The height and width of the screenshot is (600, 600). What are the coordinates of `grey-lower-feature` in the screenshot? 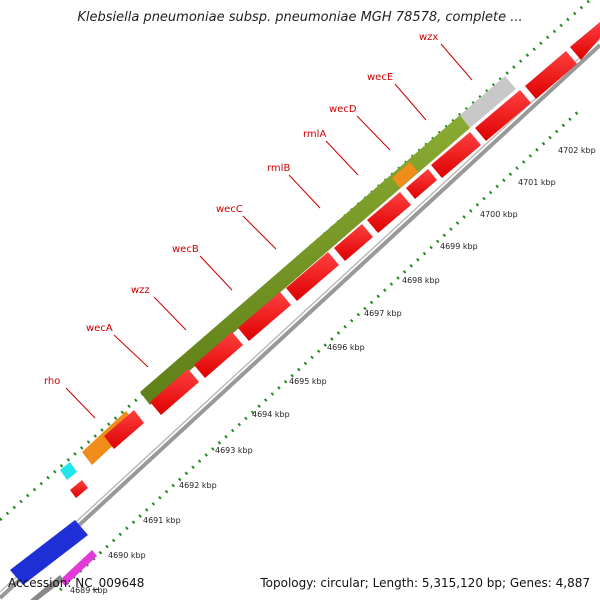 It's located at (47, 587).